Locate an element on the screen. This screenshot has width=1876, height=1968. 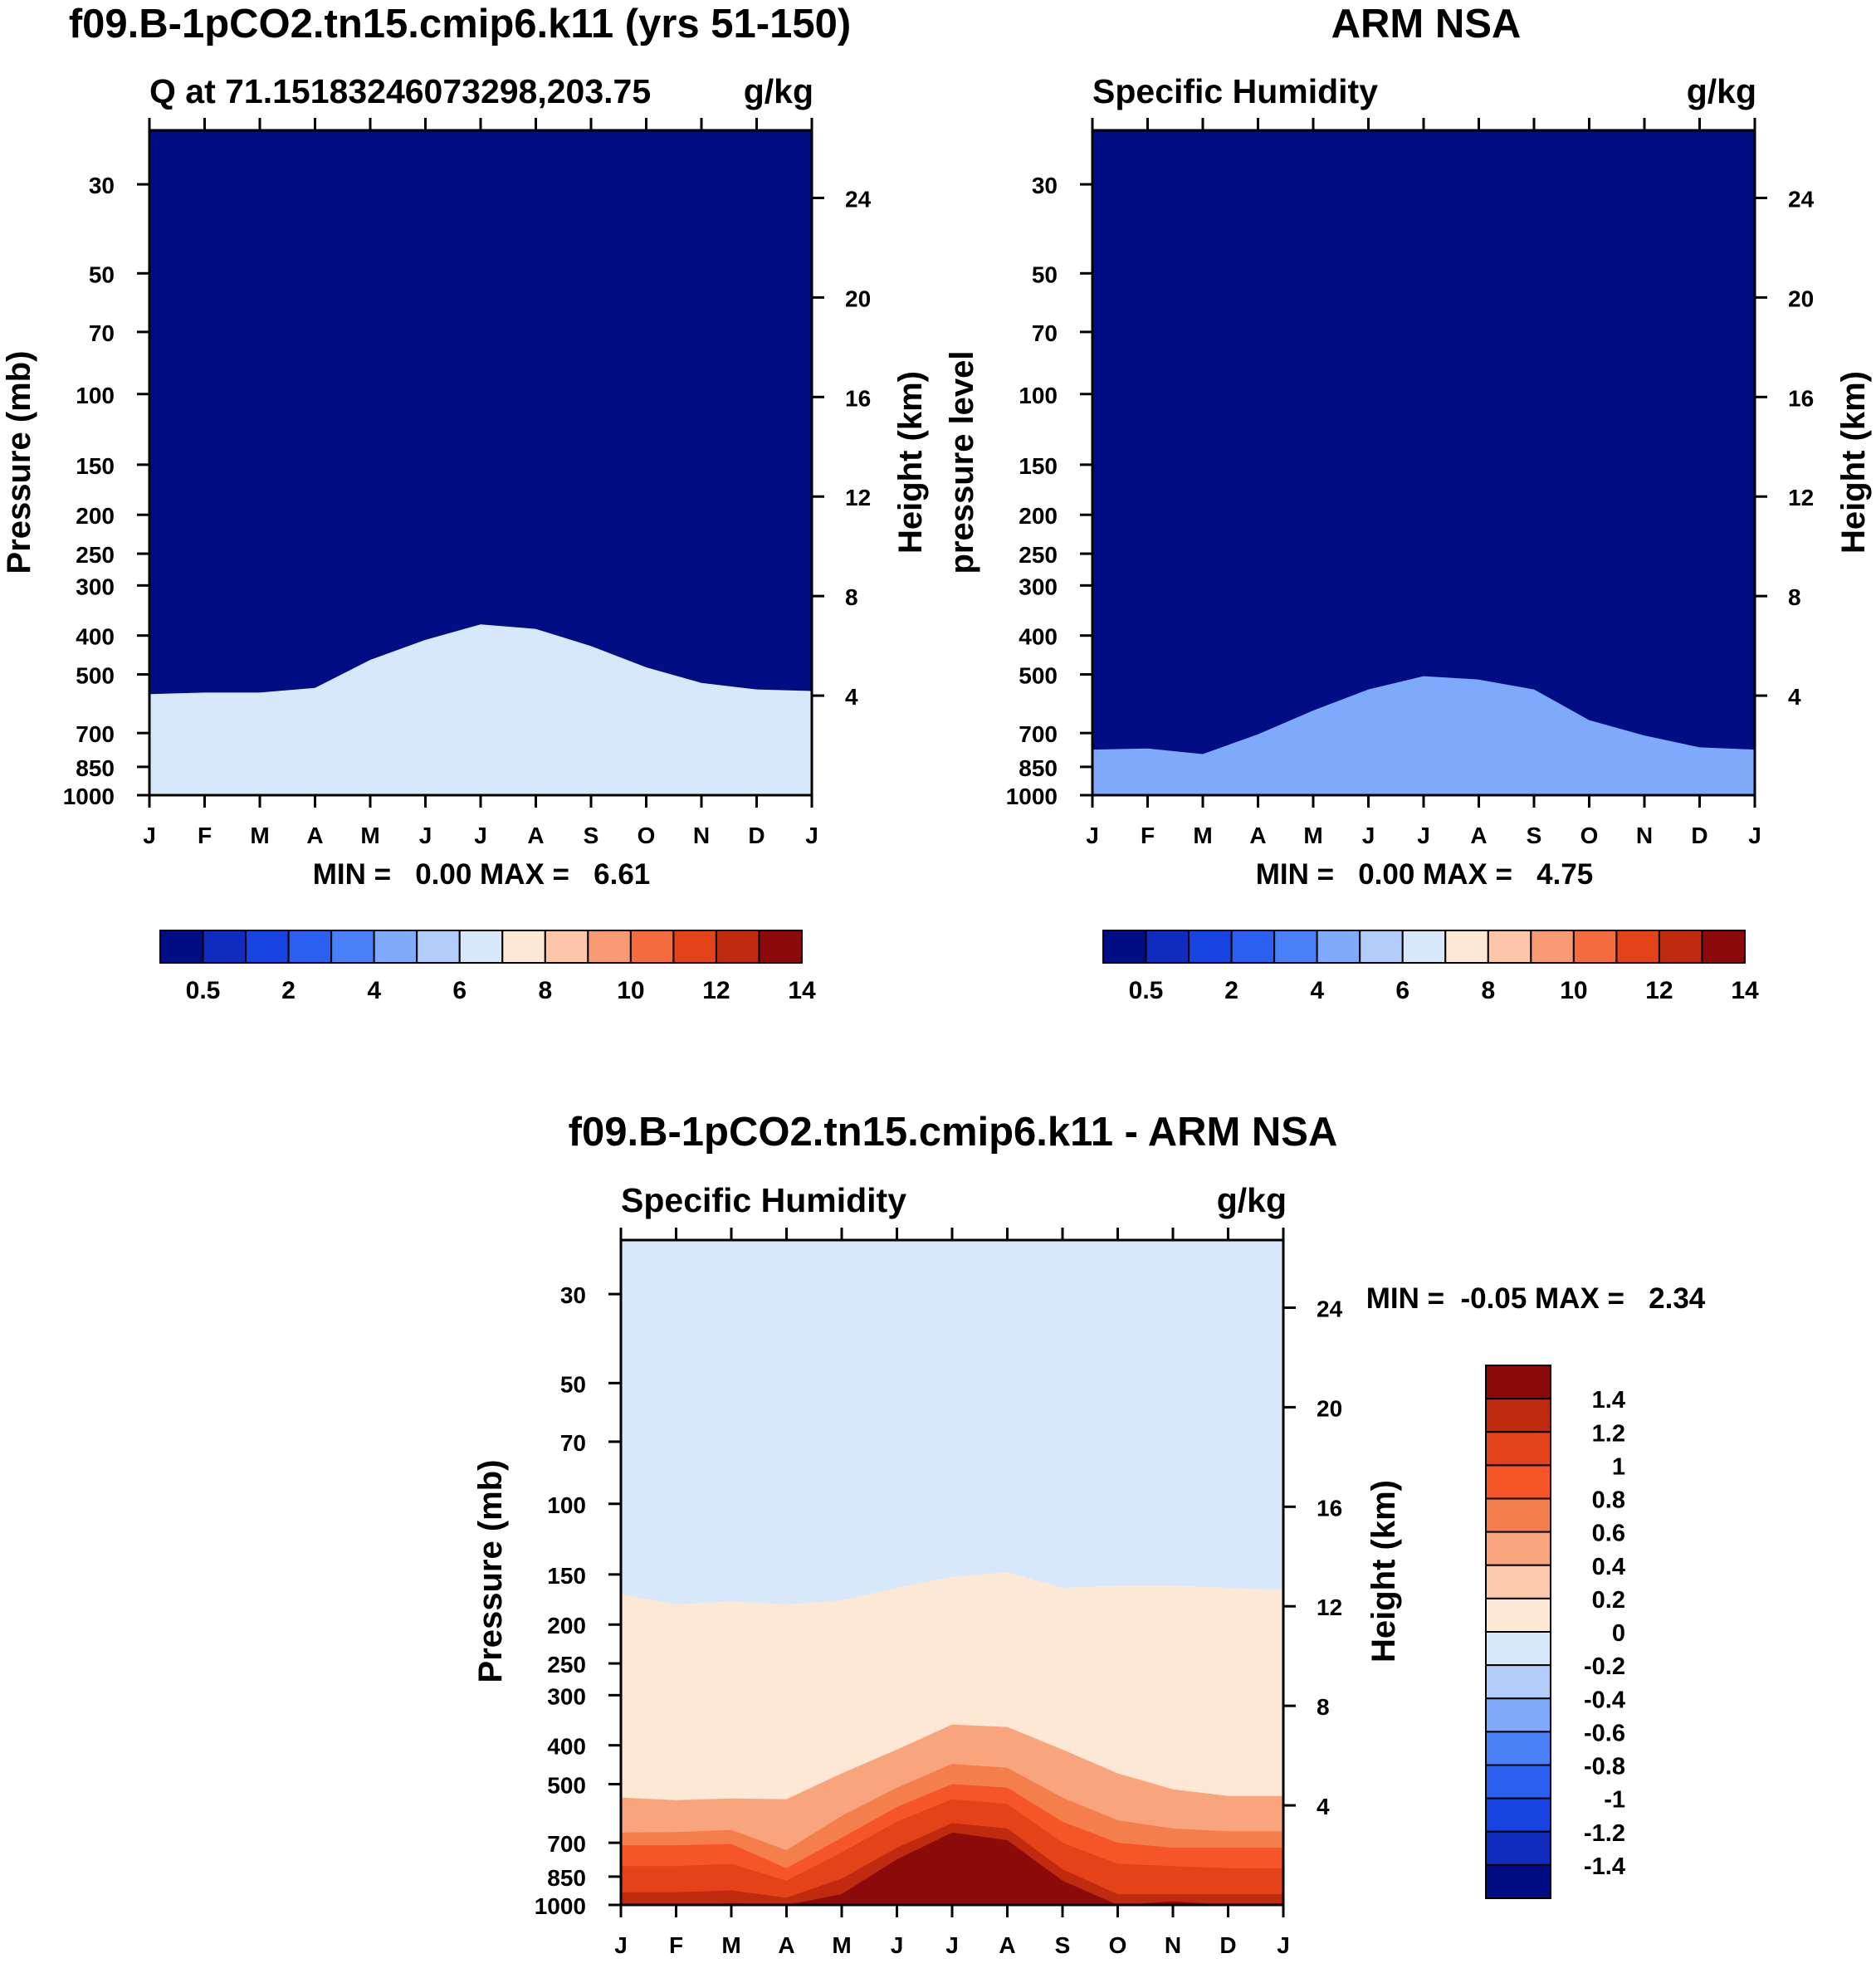
obs-y-tick-label: 500 is located at coordinates (1038, 676).